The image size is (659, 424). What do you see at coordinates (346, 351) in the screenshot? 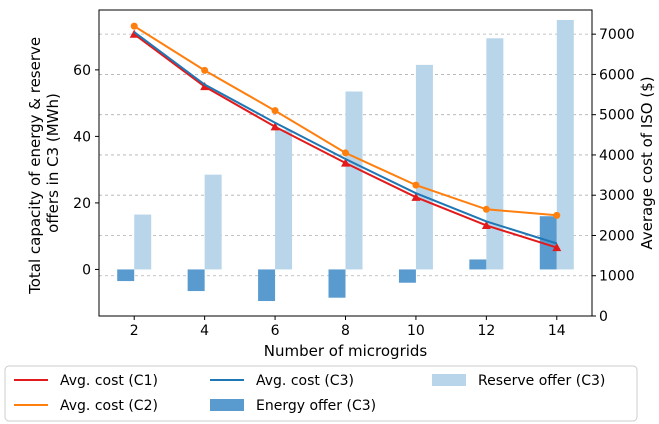
I see `x-axis-label: Number of microgrids` at bounding box center [346, 351].